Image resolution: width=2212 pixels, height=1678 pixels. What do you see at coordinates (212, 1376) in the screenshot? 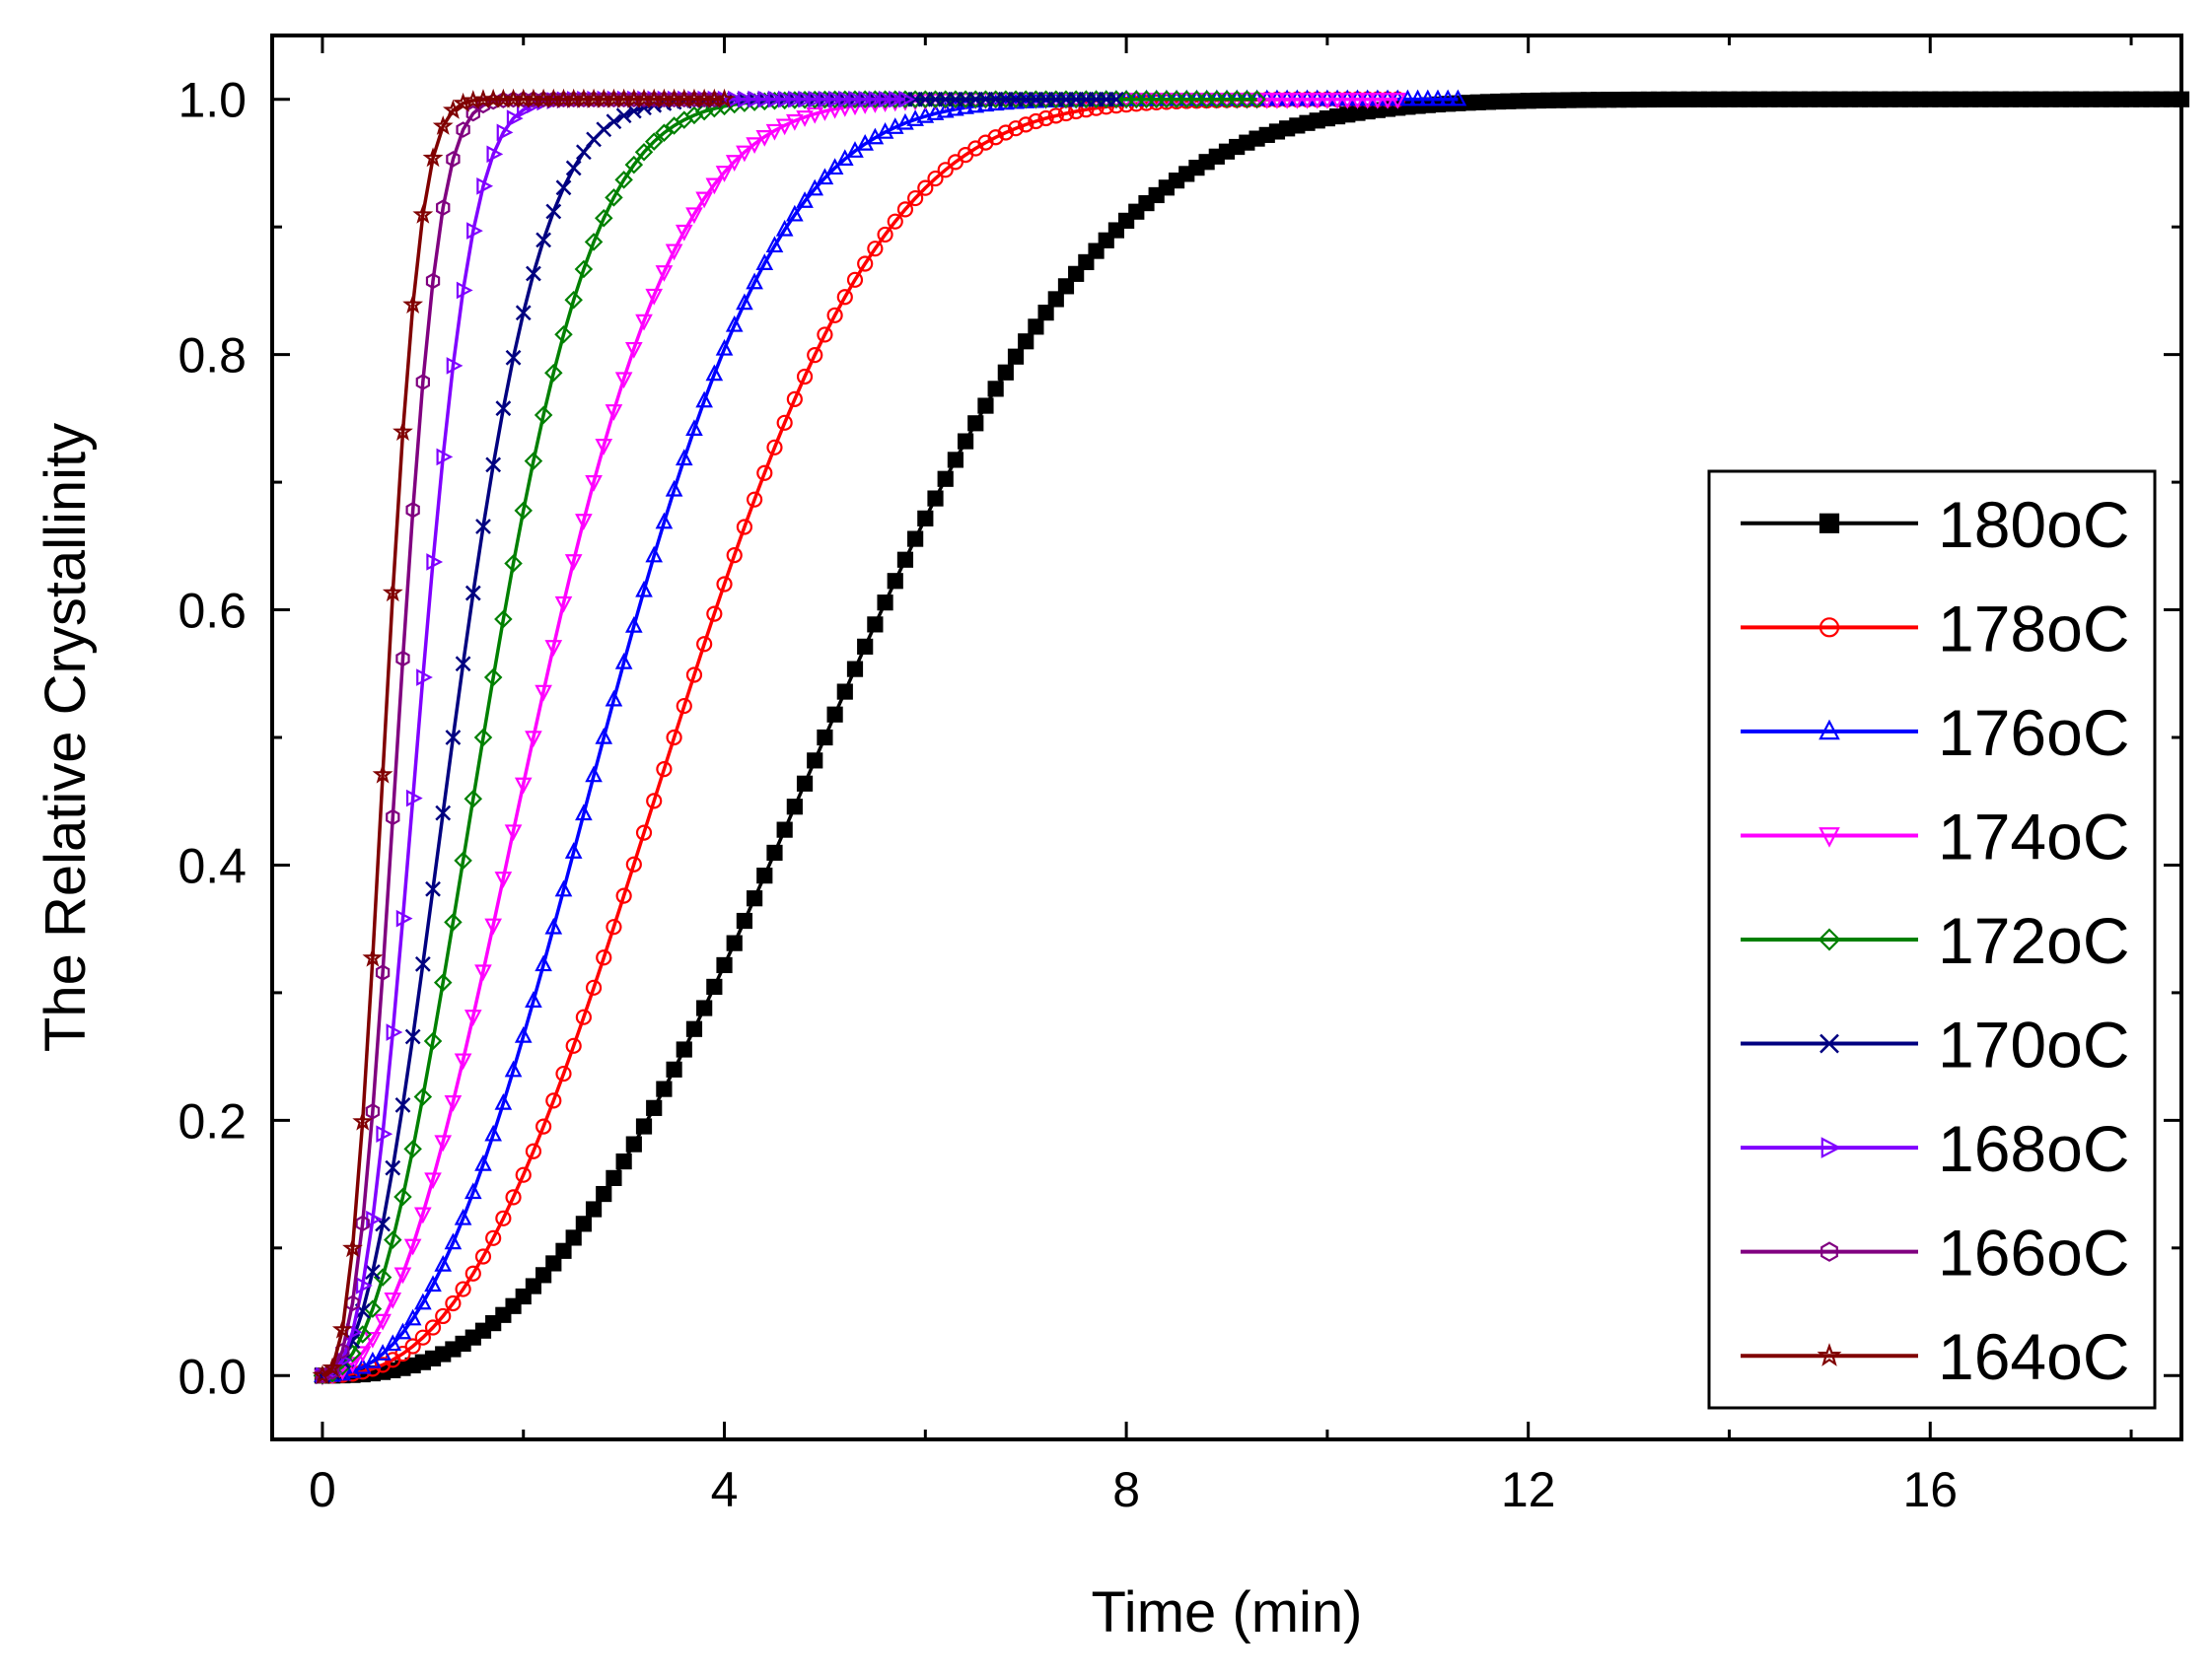
I see `y-tick-label: 0.0` at bounding box center [212, 1376].